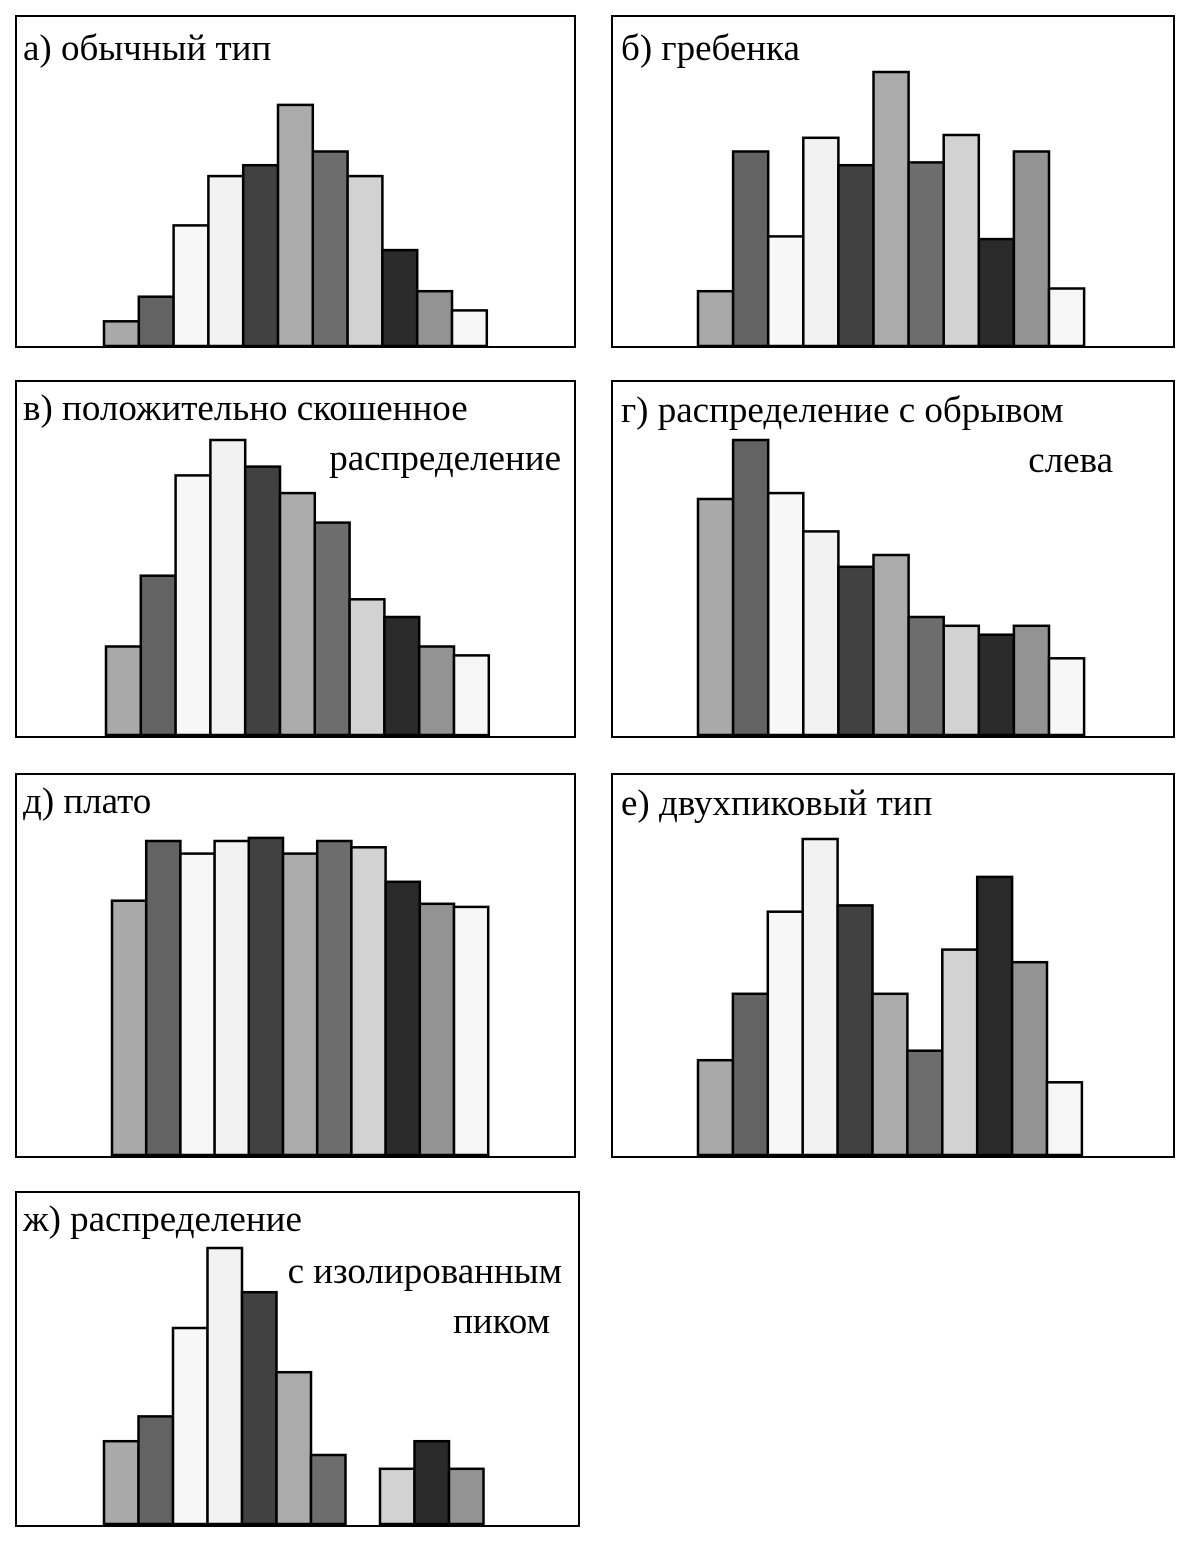 The width and height of the screenshot is (1181, 1555). I want to click on histogram-panel-plateau: д) плато, so click(296, 966).